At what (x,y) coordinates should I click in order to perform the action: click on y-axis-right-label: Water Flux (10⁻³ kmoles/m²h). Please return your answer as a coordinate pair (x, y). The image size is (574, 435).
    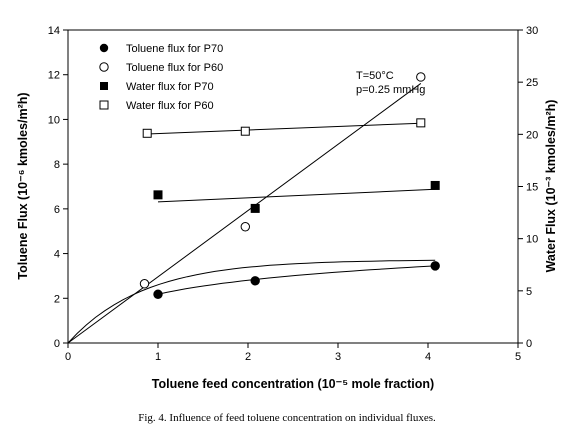
    Looking at the image, I should click on (551, 186).